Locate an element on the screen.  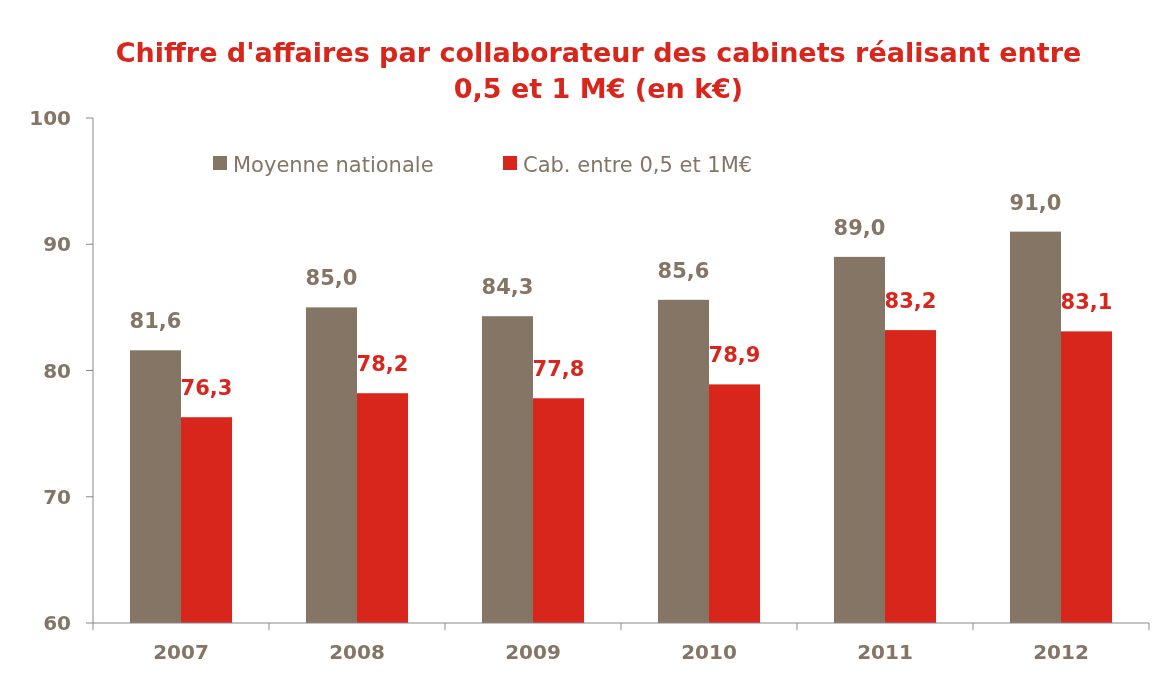
y-tick-label: 60 is located at coordinates (57, 623).